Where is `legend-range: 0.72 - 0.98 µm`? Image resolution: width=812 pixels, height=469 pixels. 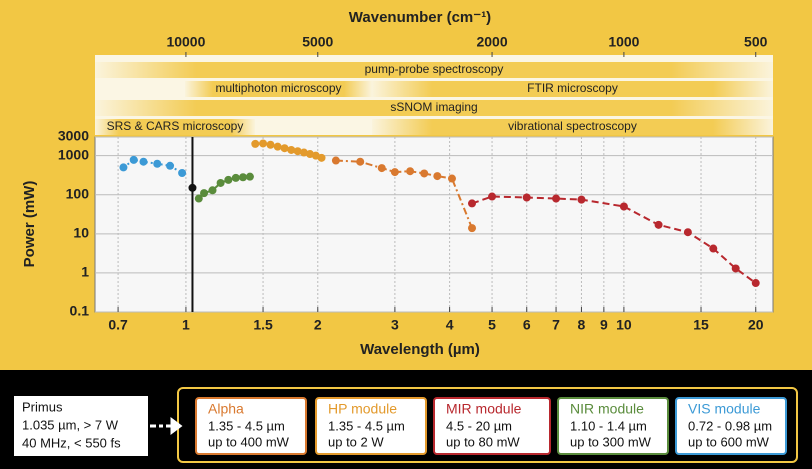
legend-range: 0.72 - 0.98 µm is located at coordinates (730, 425).